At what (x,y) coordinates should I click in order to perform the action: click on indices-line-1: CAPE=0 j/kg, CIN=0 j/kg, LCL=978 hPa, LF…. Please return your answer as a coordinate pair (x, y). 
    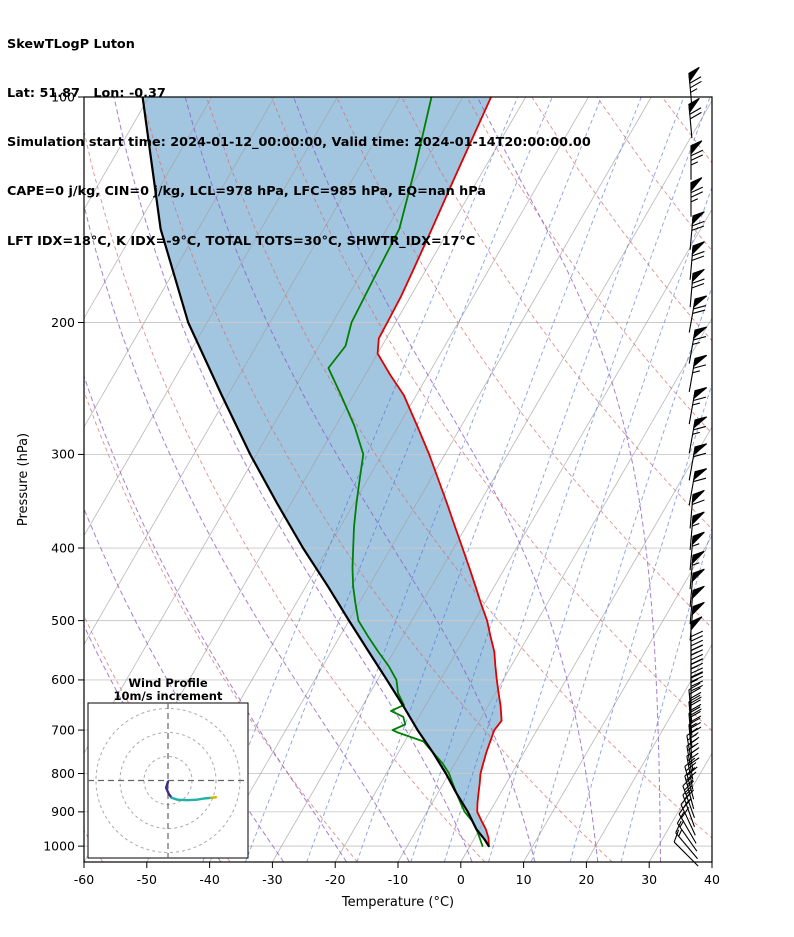
    Looking at the image, I should click on (246, 192).